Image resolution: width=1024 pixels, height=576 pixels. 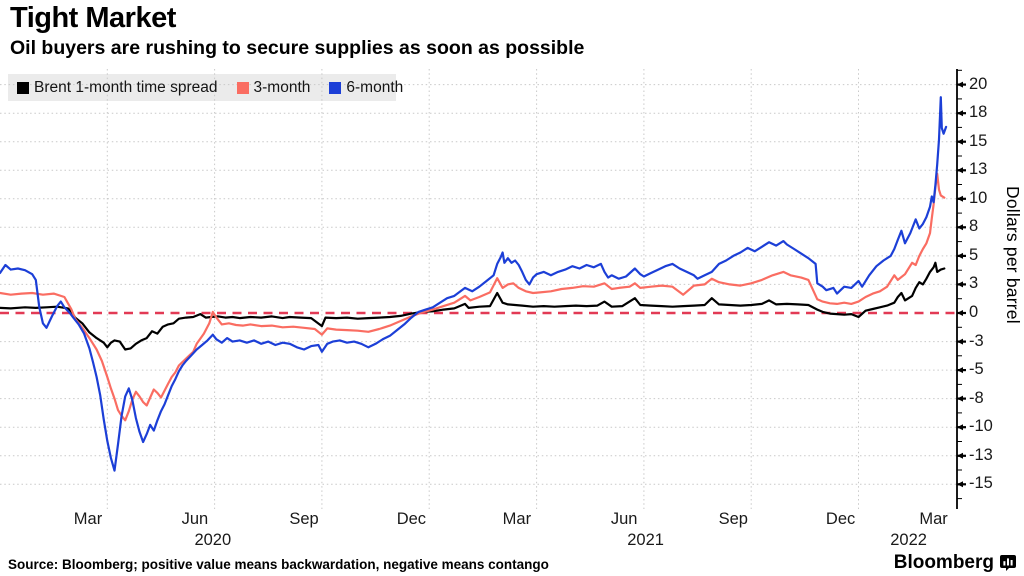 I want to click on y-tick-label: -10, so click(x=981, y=426).